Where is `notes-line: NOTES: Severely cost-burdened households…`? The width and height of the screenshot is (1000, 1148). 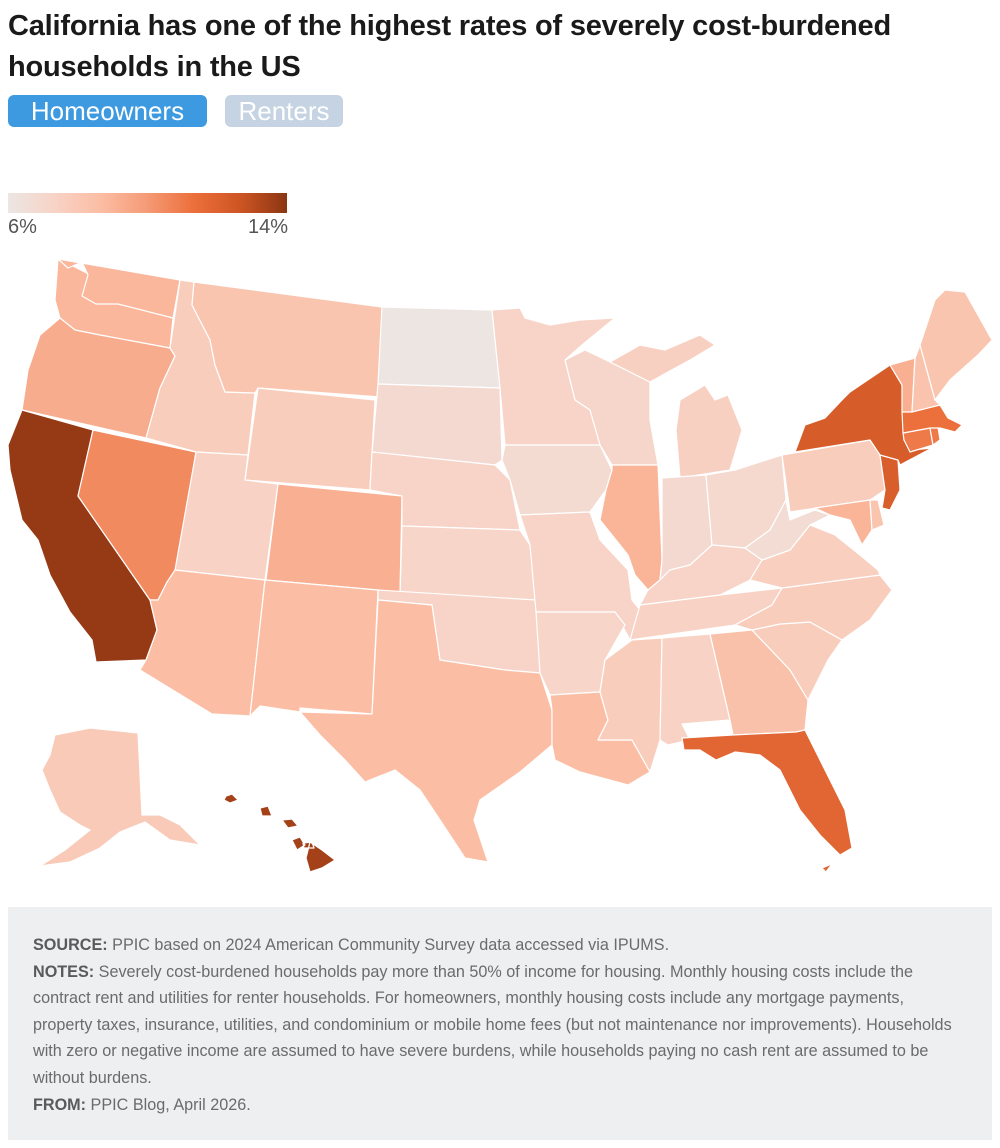
notes-line: NOTES: Severely cost-burdened households… is located at coordinates (500, 1025).